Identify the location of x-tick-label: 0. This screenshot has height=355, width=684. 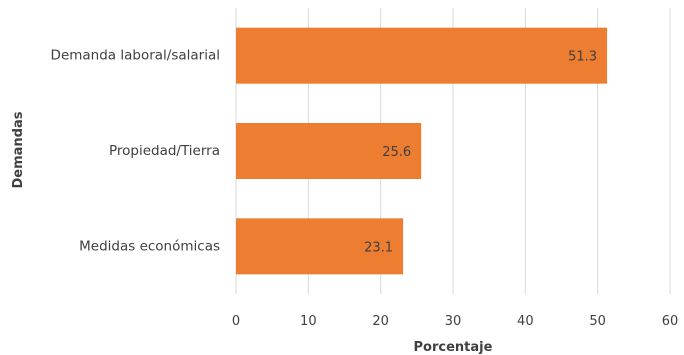
(236, 321).